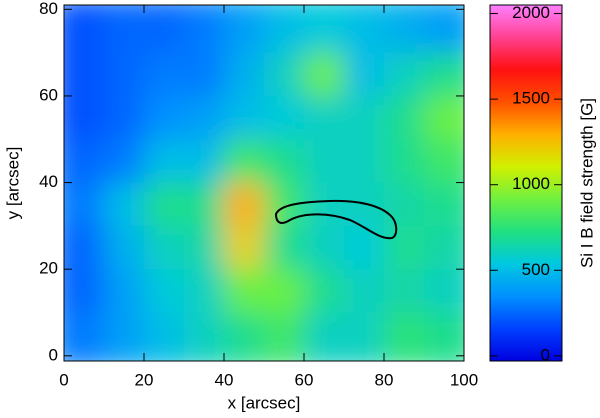 The width and height of the screenshot is (600, 418). Describe the element at coordinates (63, 379) in the screenshot. I see `x-tick-label: 0` at that location.